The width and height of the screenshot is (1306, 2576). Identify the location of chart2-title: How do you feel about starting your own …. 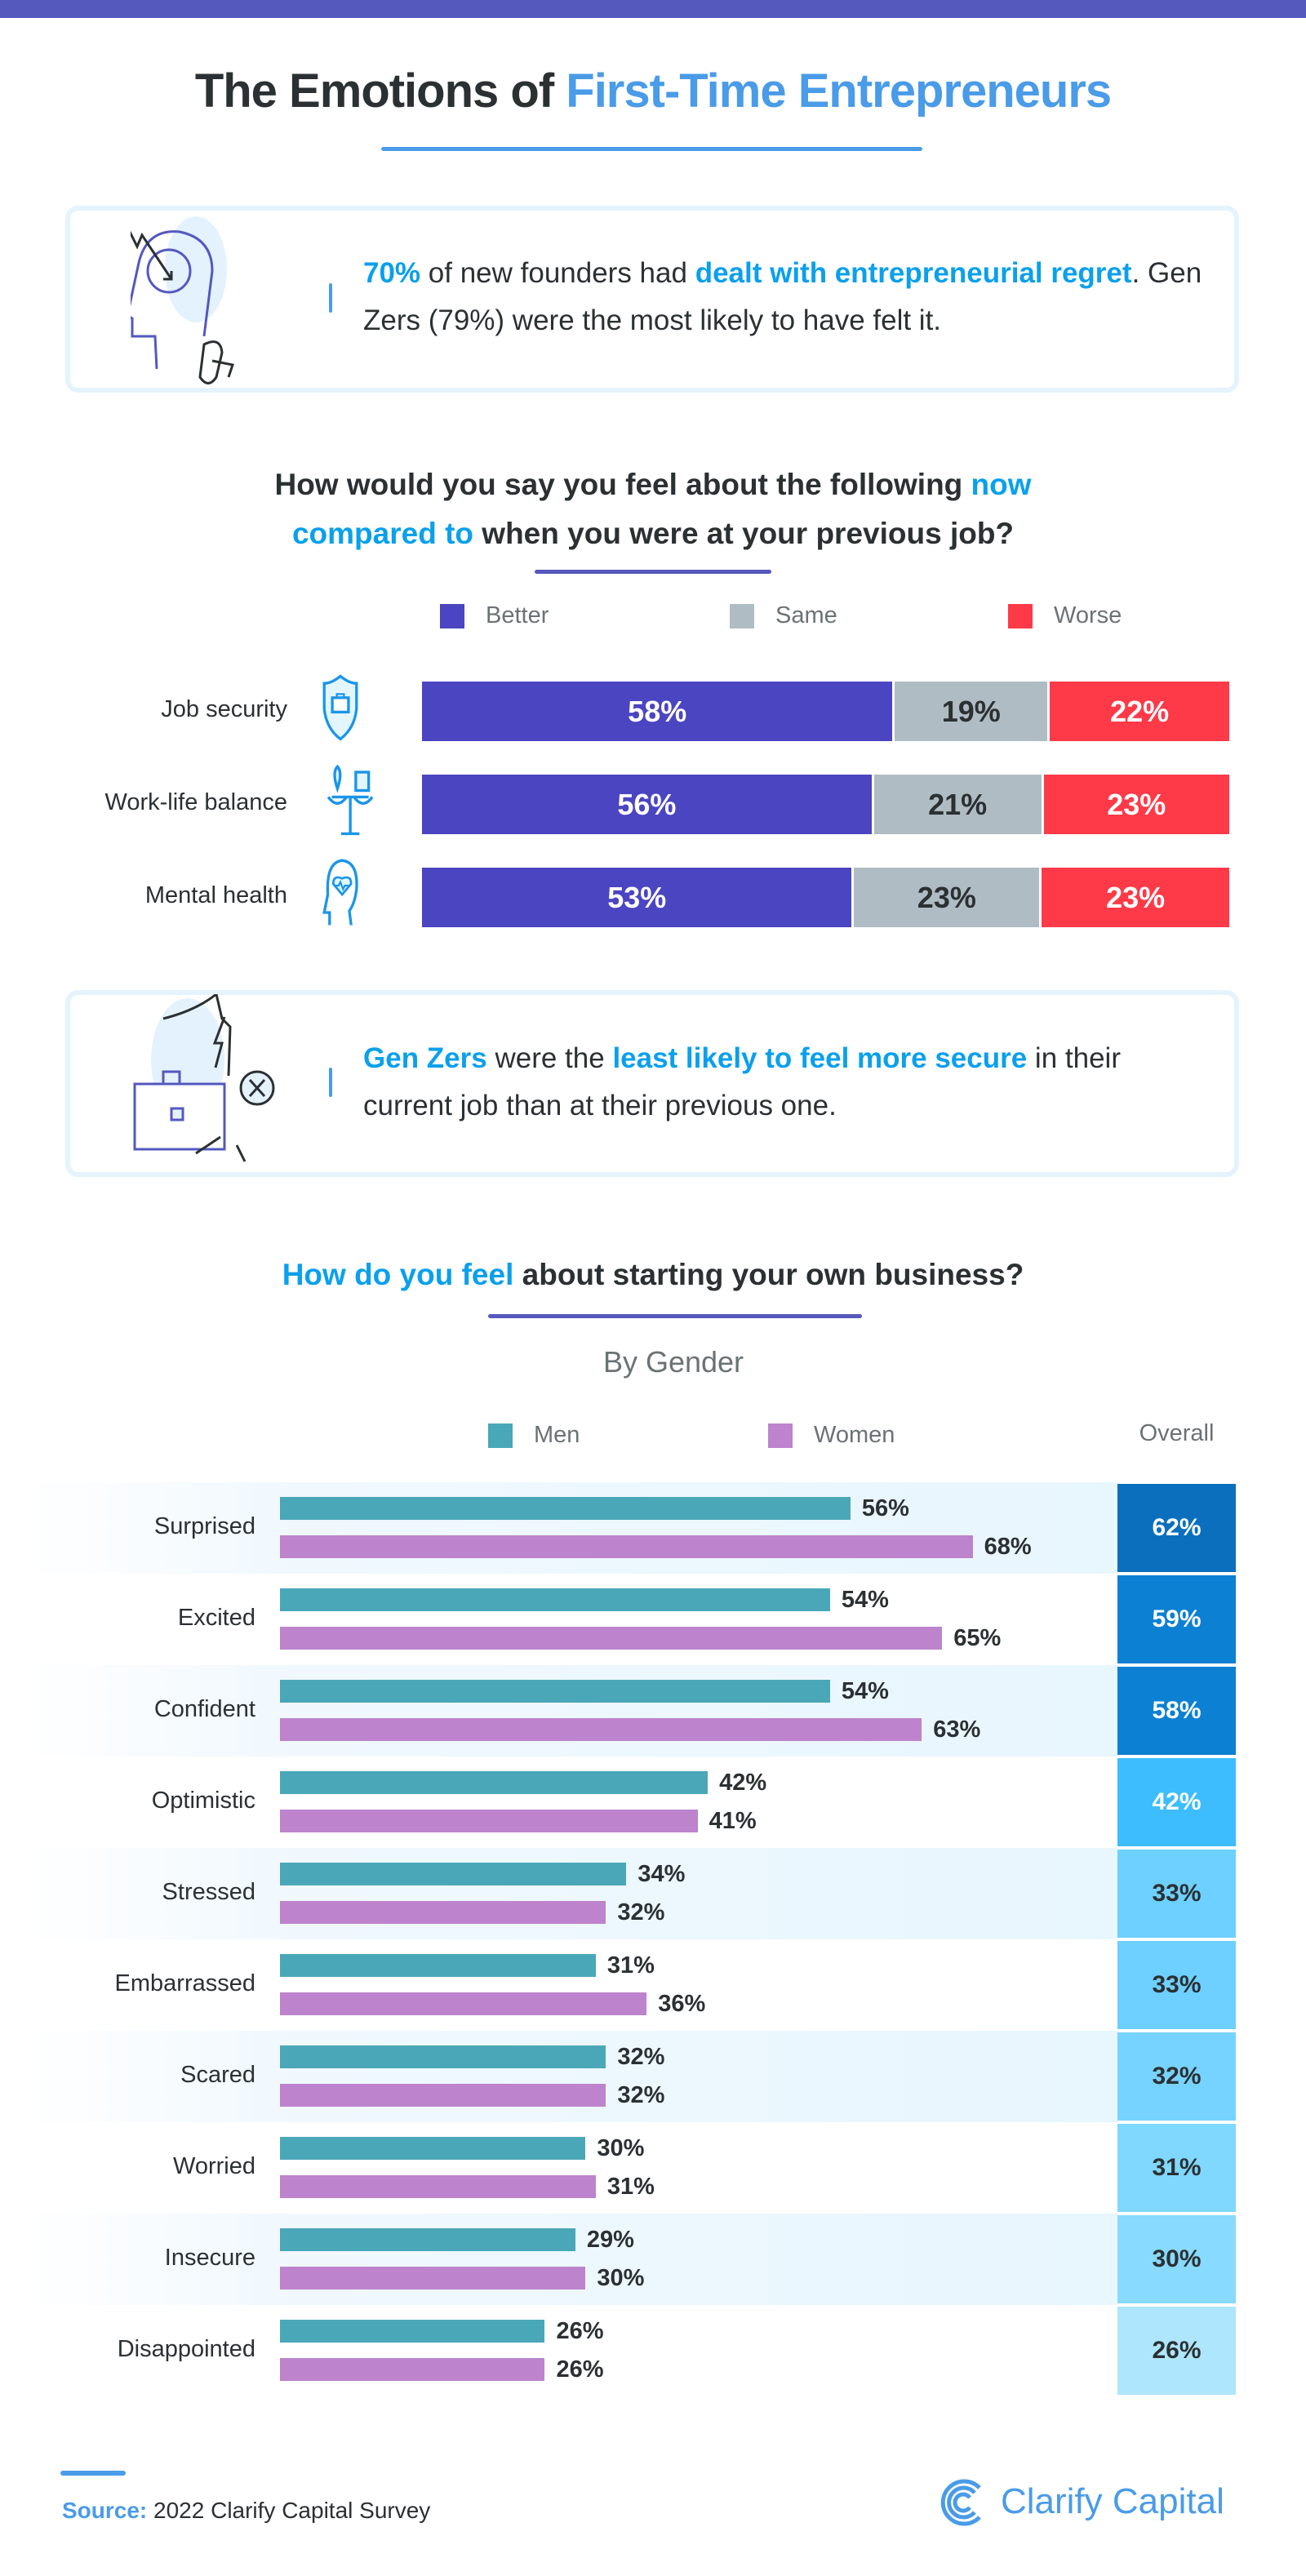
(653, 1274).